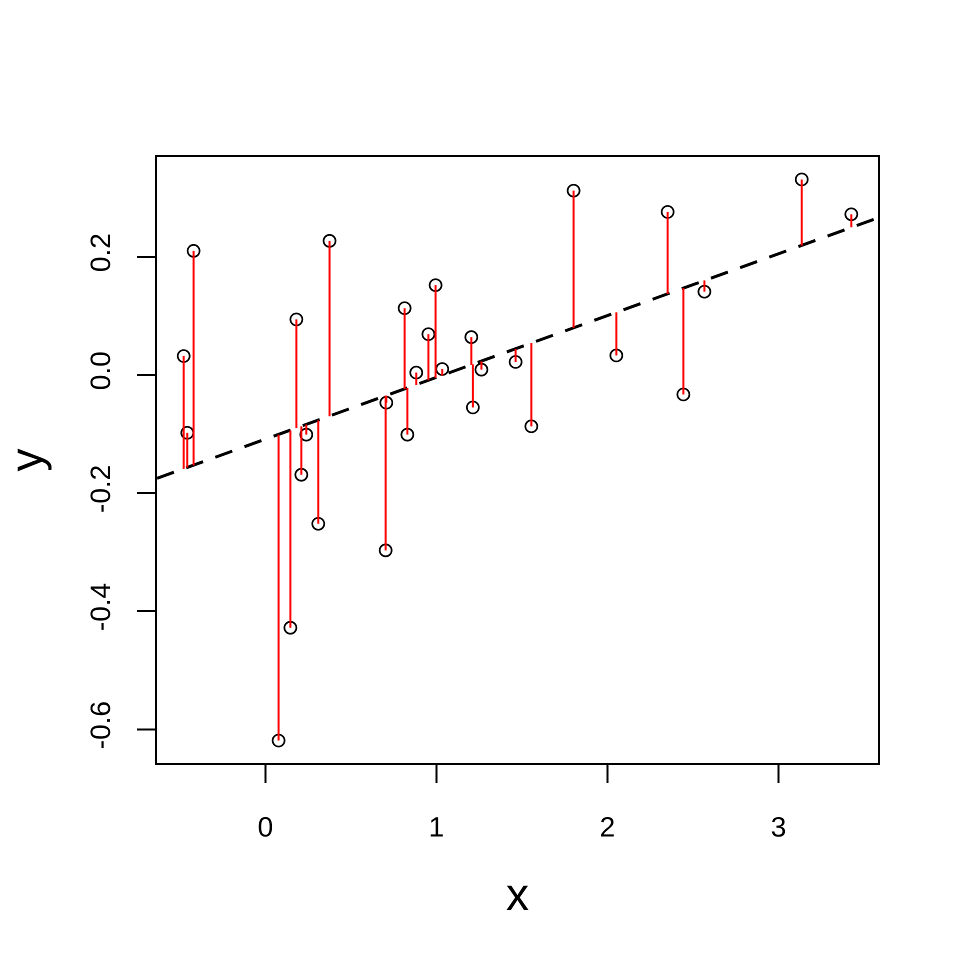 The image size is (960, 960). What do you see at coordinates (608, 827) in the screenshot?
I see `x-tick-label: 2` at bounding box center [608, 827].